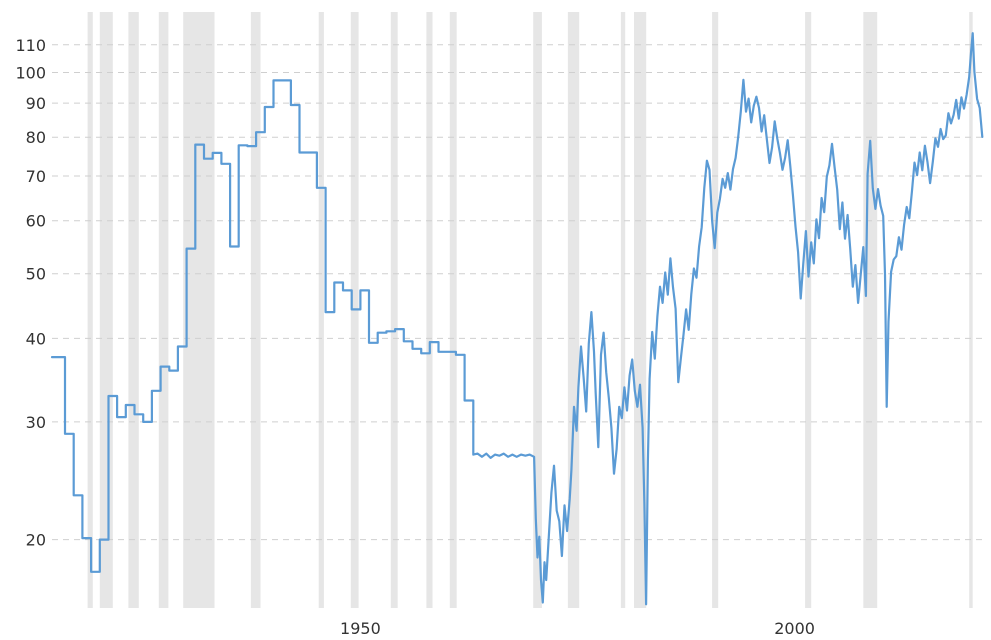 The image size is (991, 640). What do you see at coordinates (36, 274) in the screenshot?
I see `y-tick-label: 50` at bounding box center [36, 274].